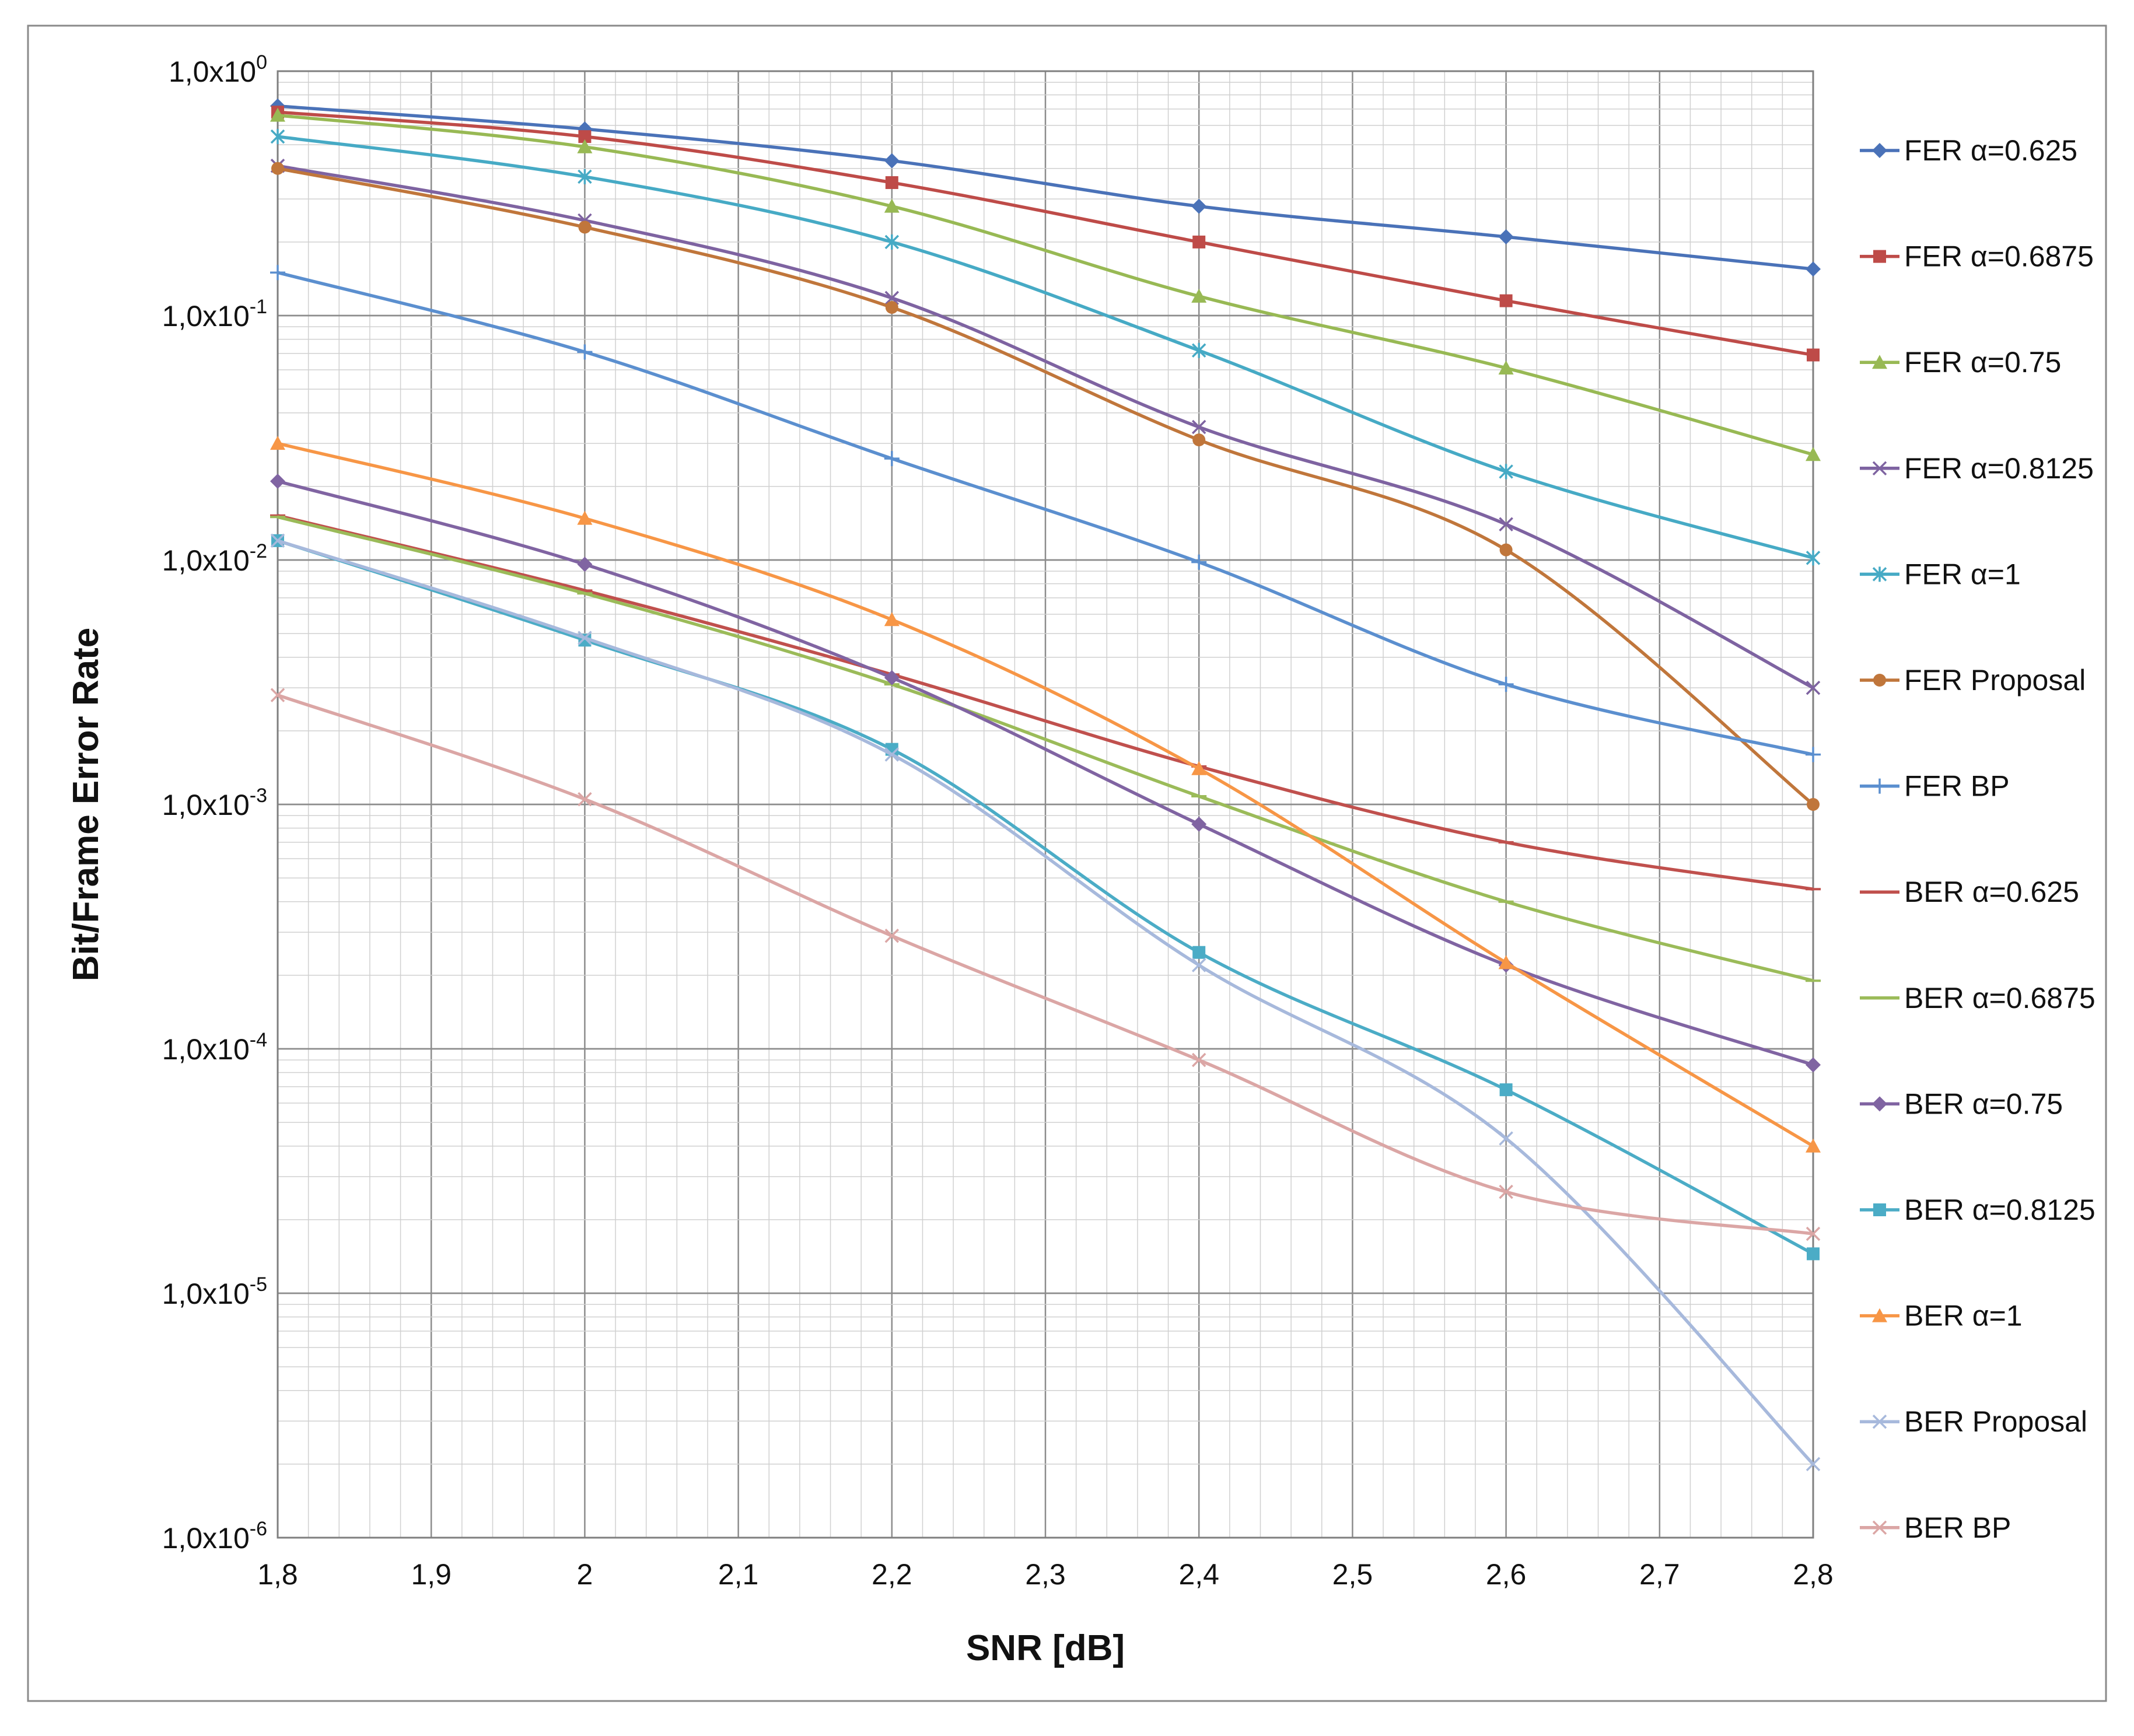  What do you see at coordinates (1999, 468) in the screenshot?
I see `legend-label: FER α=0.8125` at bounding box center [1999, 468].